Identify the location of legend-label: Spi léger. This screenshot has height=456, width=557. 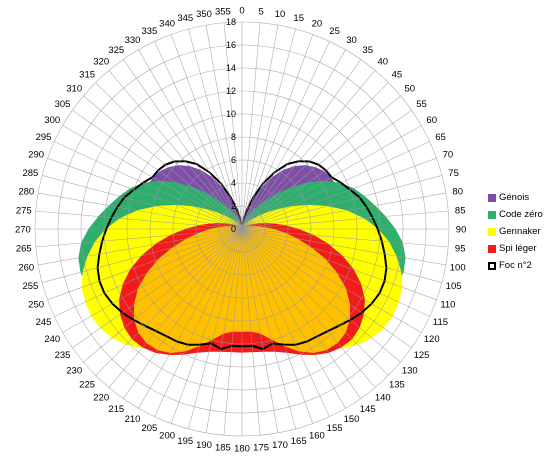
(518, 248).